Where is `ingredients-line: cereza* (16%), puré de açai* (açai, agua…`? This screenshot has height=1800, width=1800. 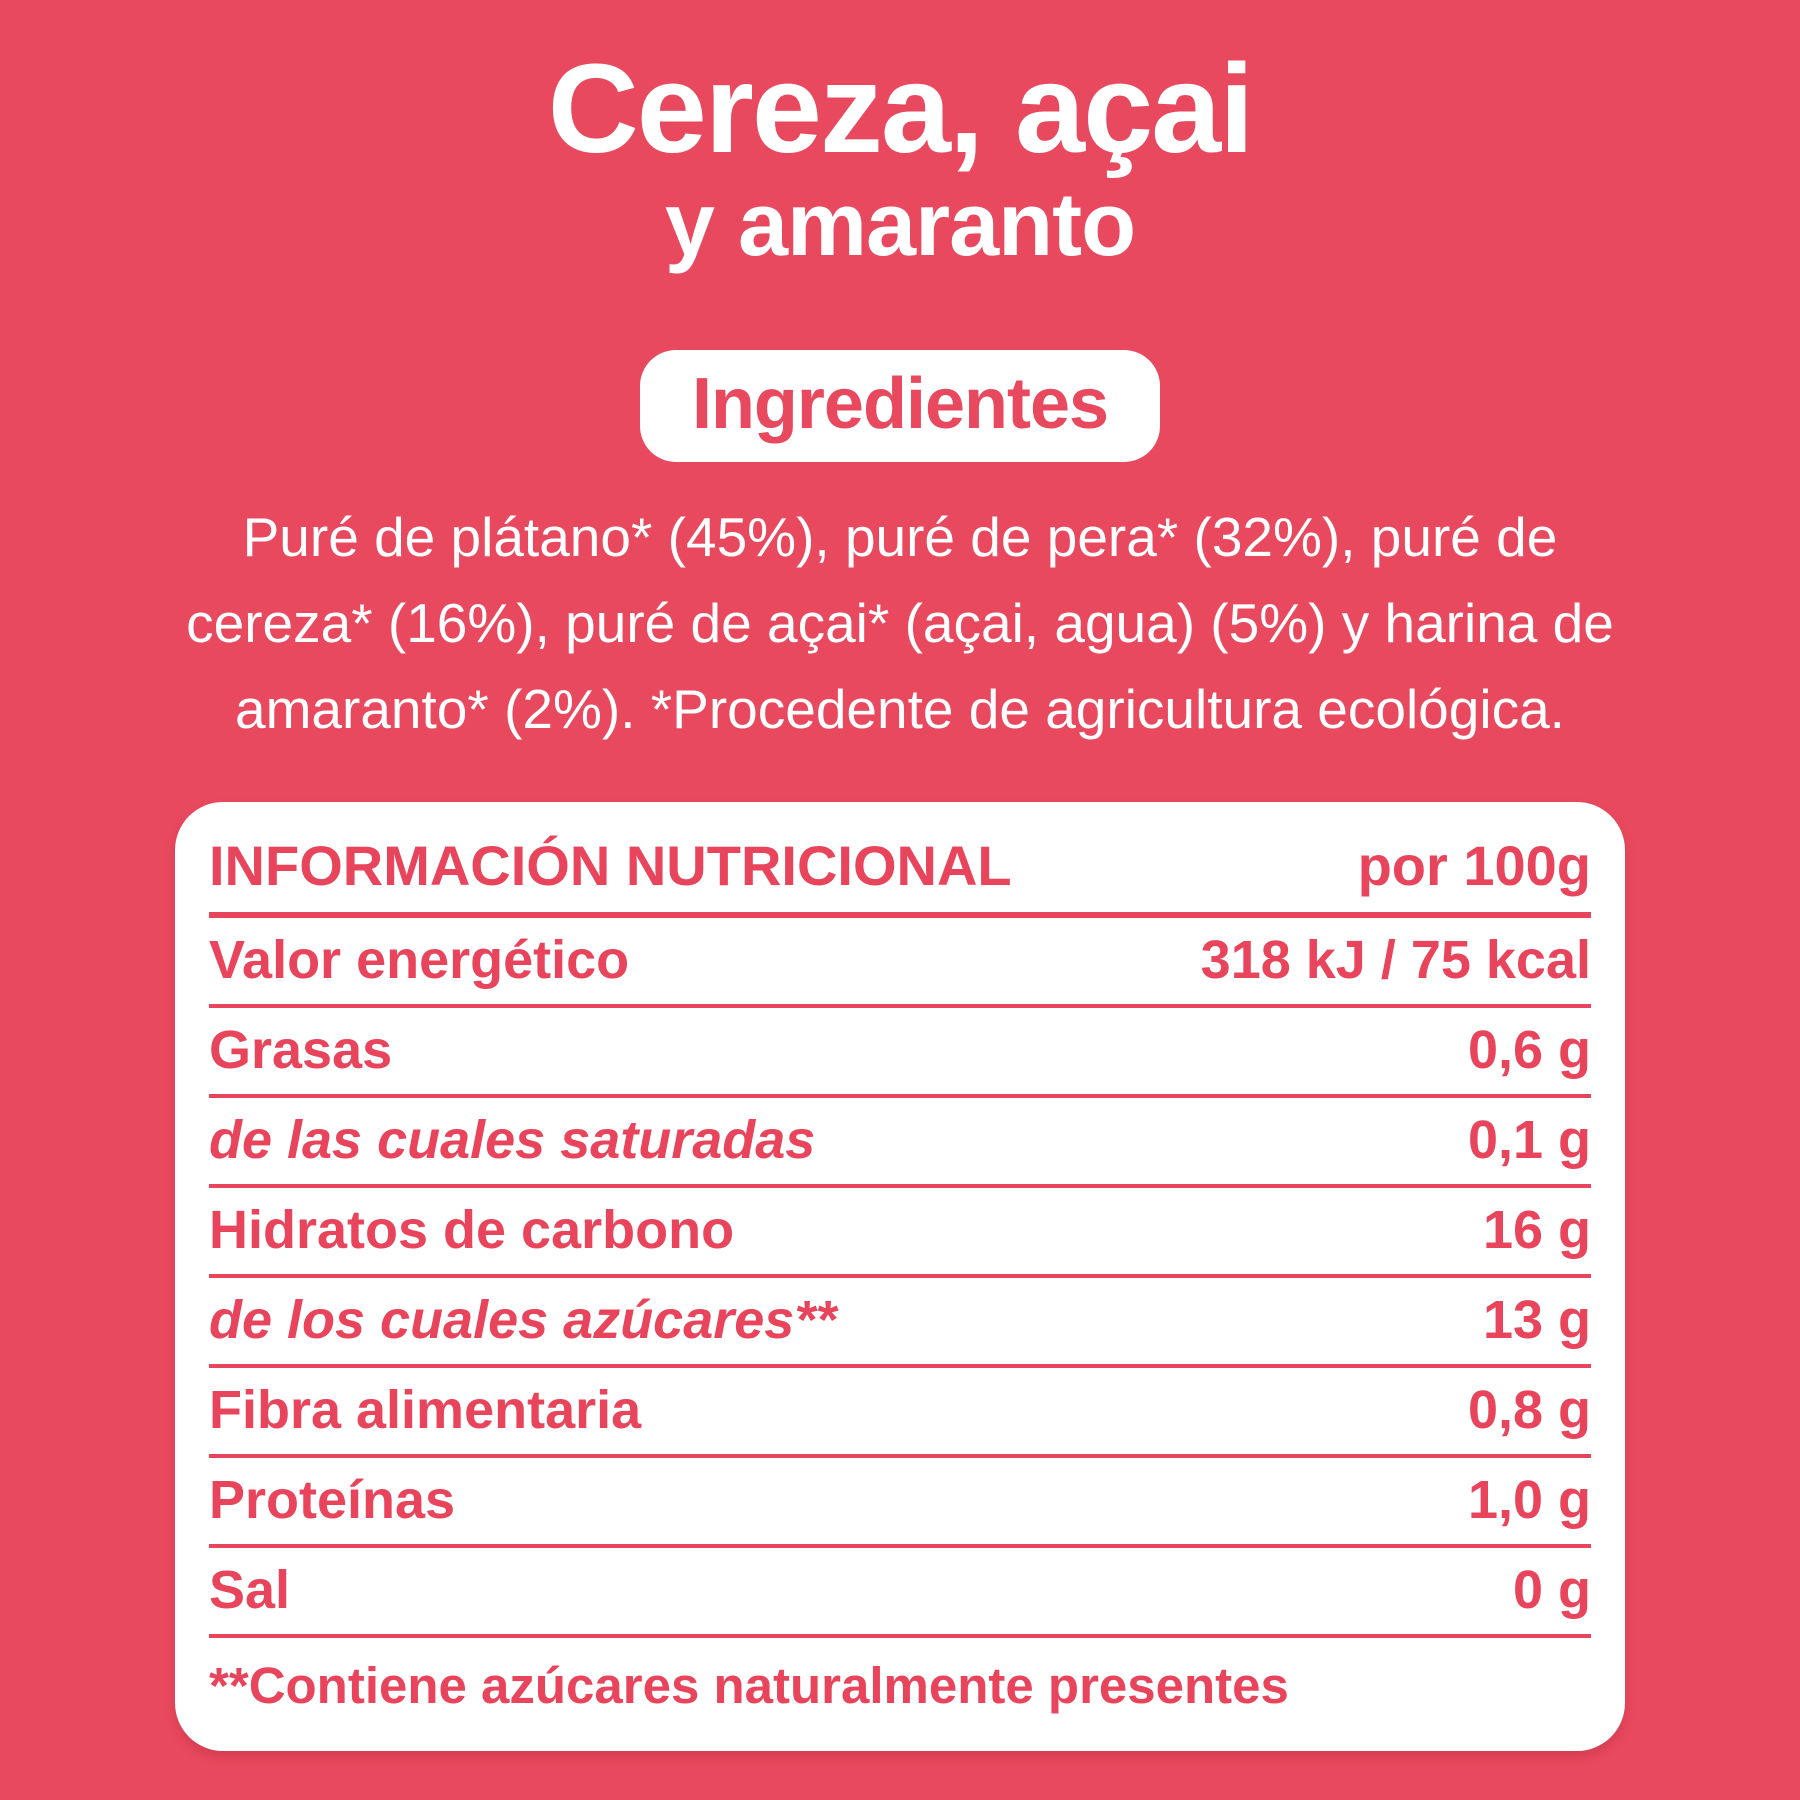
ingredients-line: cereza* (16%), puré de açai* (açai, agua… is located at coordinates (900, 623).